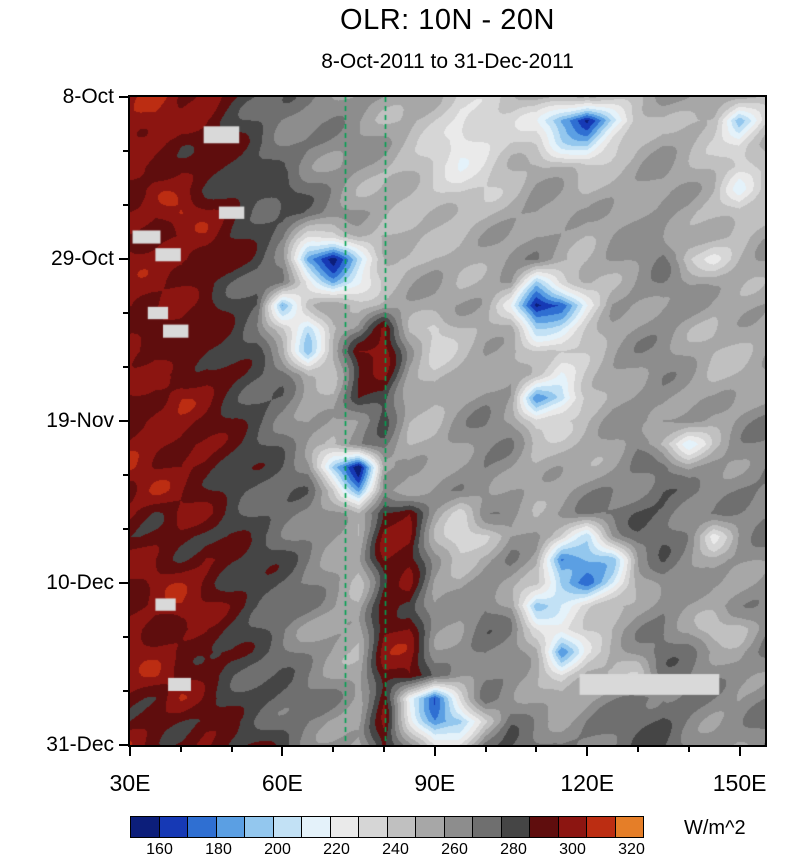 This screenshot has width=800, height=863. I want to click on colorbar-tick-label: 240, so click(395, 849).